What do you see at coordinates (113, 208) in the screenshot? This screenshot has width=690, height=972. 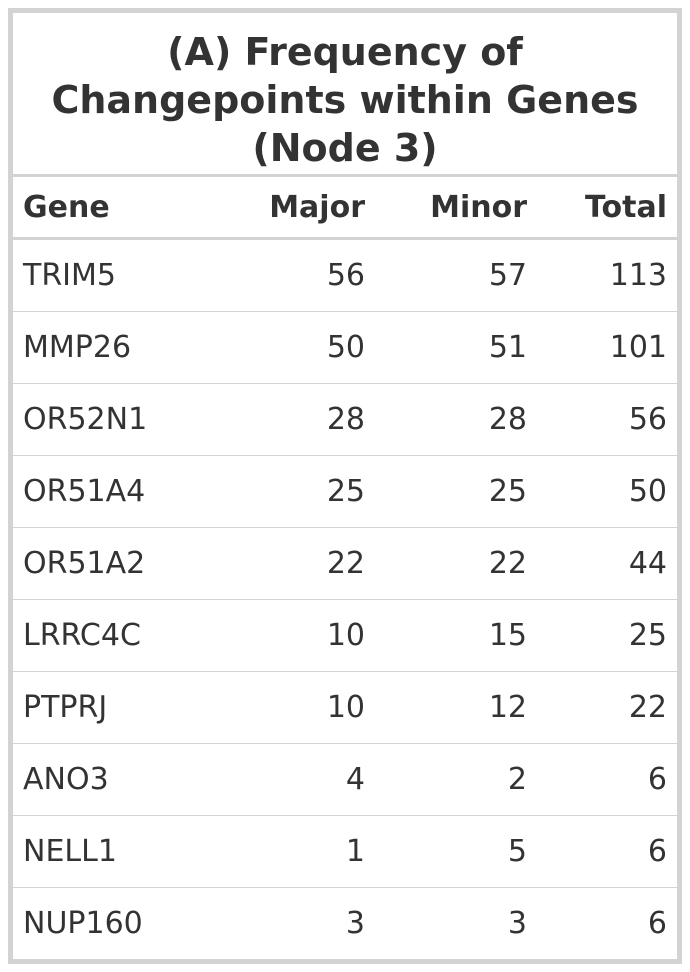 I see `column-header-gene: Gene` at bounding box center [113, 208].